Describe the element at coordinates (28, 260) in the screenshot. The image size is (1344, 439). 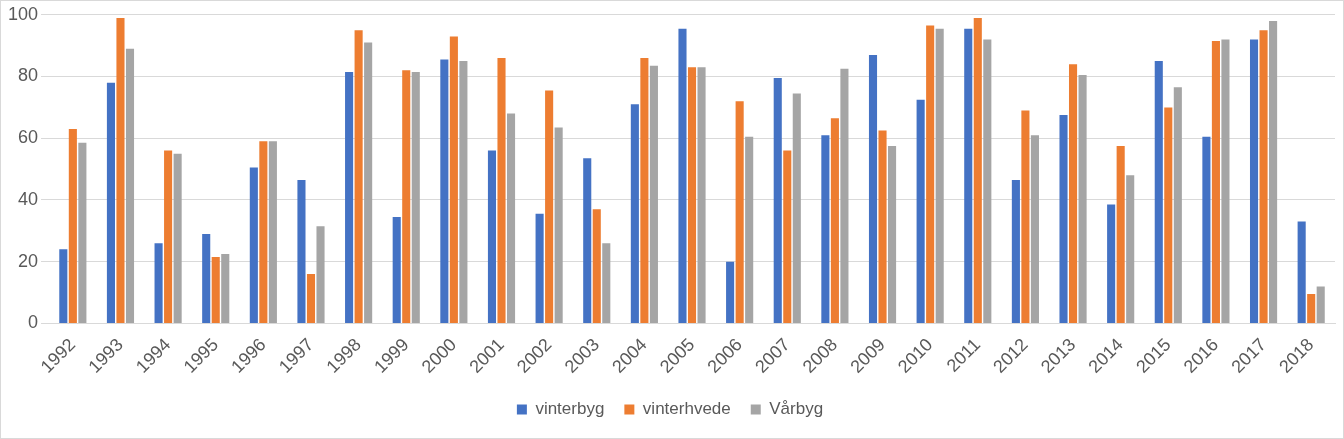
I see `y-tick-label: 20` at that location.